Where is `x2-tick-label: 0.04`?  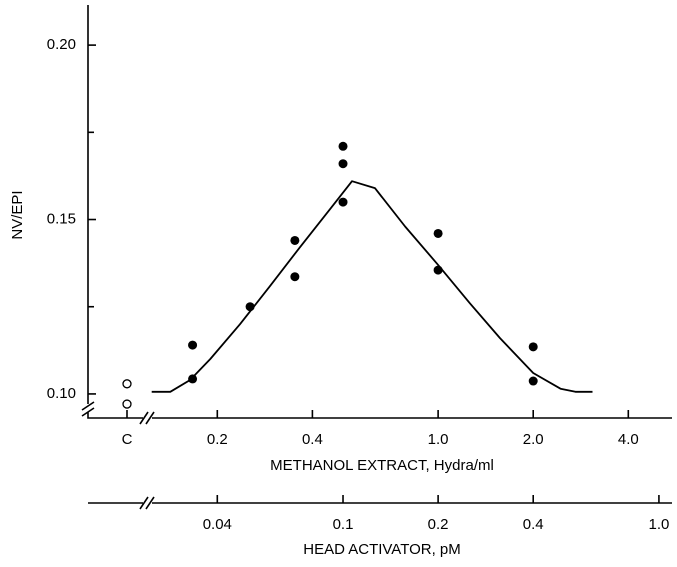 x2-tick-label: 0.04 is located at coordinates (217, 524).